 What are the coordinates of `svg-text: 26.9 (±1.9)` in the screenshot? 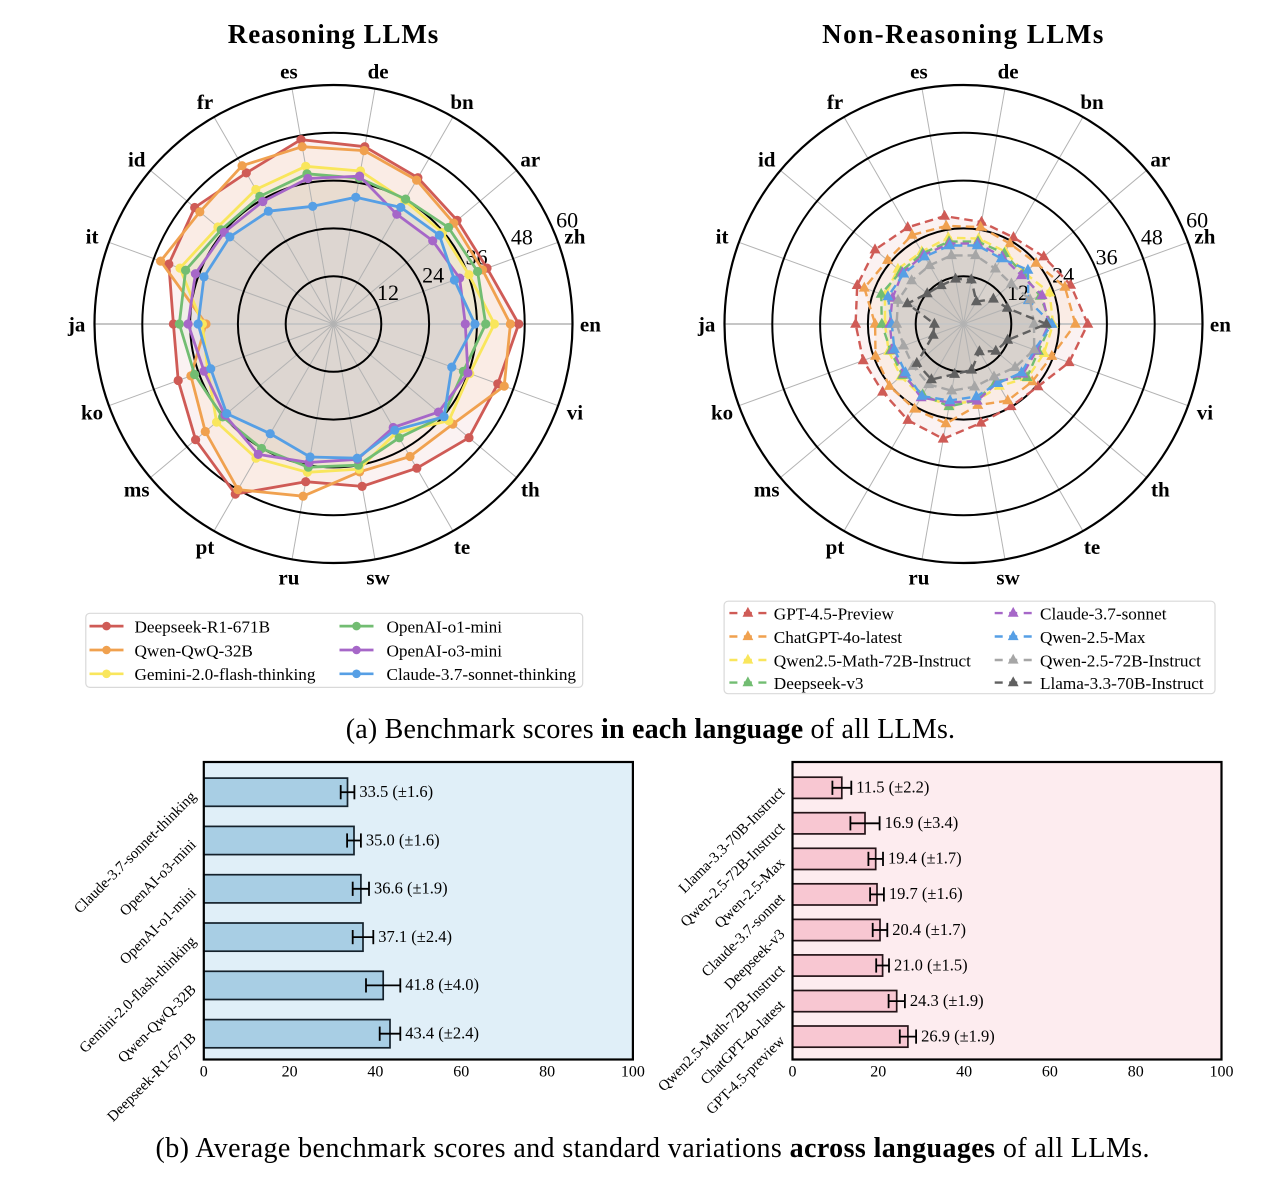 It's located at (958, 1035).